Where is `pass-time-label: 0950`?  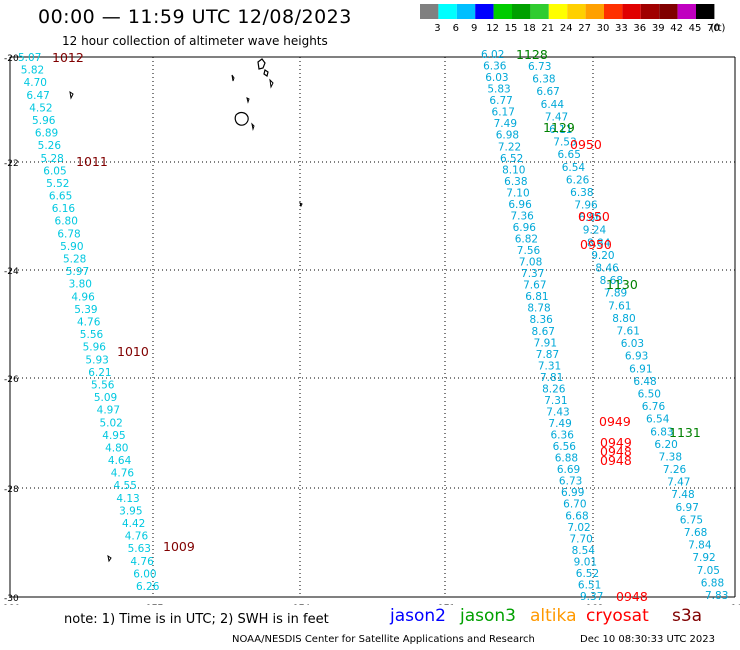 pass-time-label: 0950 is located at coordinates (596, 244).